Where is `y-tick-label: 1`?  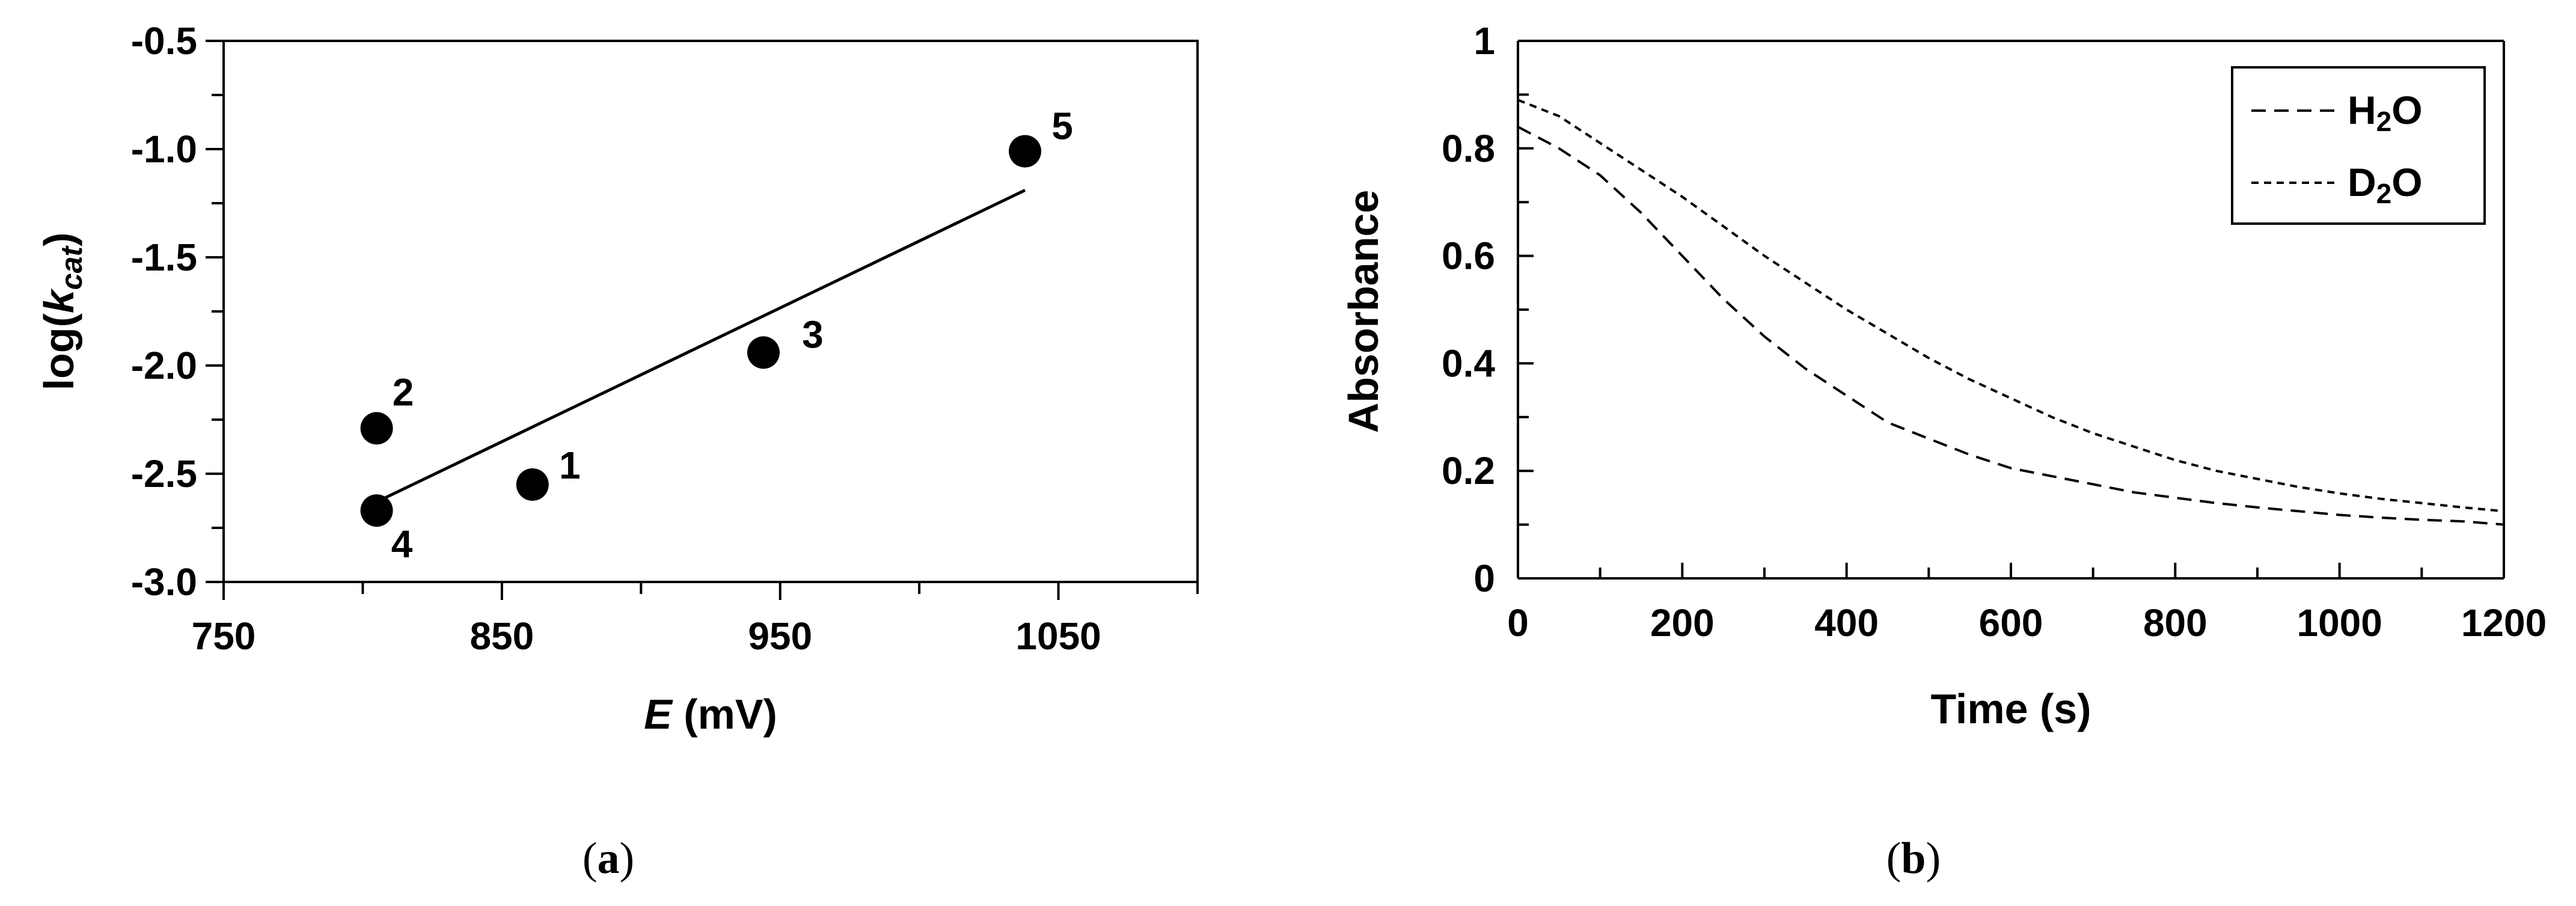
y-tick-label: 1 is located at coordinates (1484, 41).